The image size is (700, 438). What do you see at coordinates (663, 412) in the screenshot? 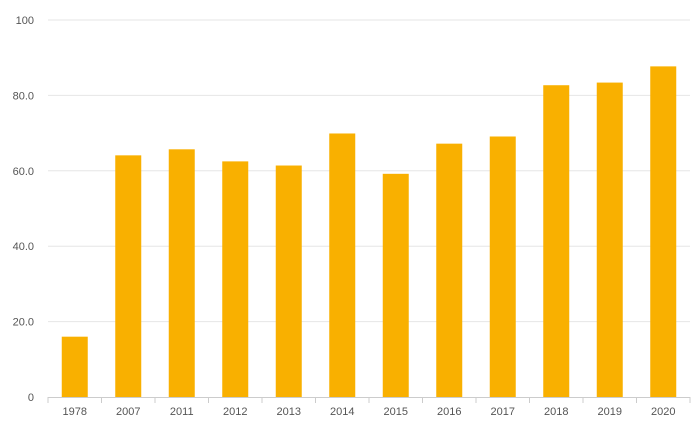
I see `x-tick-label: 2020` at bounding box center [663, 412].